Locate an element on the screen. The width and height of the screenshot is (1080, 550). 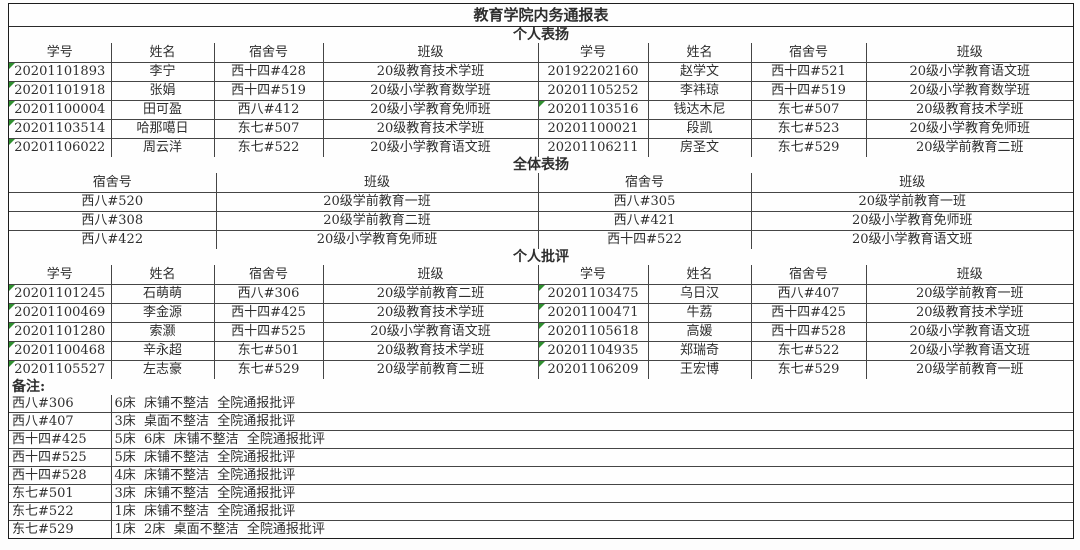
class-cell: 20级小学教育数学班 is located at coordinates (969, 91).